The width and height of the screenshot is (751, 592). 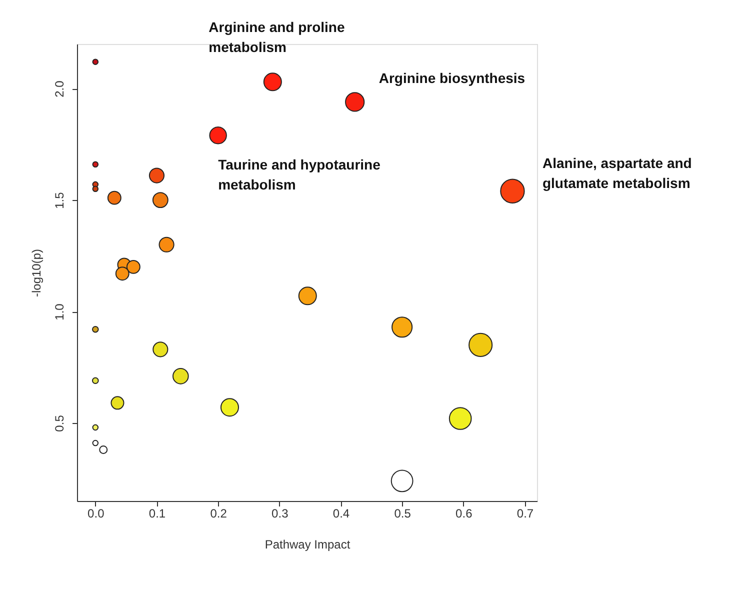 I want to click on y-tick-label: 0.5, so click(x=59, y=423).